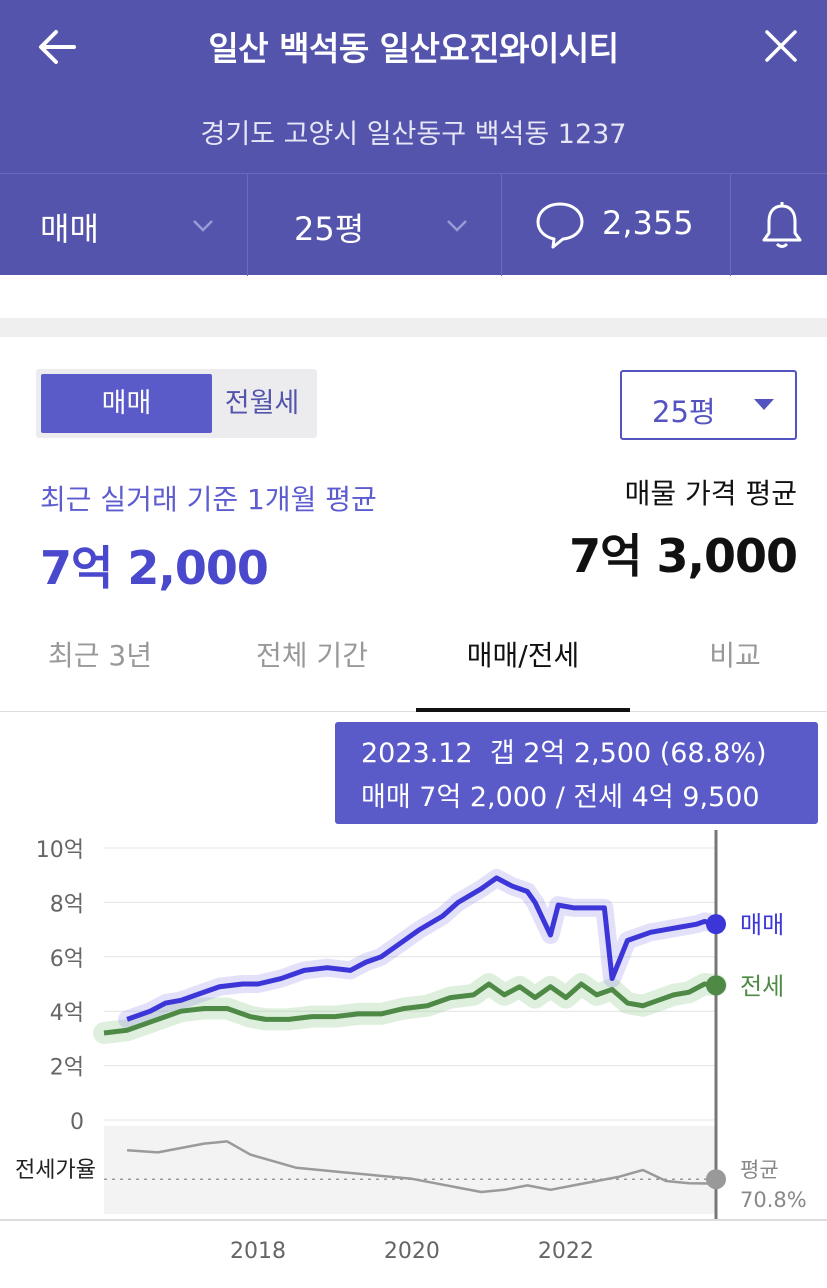 Image resolution: width=827 pixels, height=1288 pixels. What do you see at coordinates (67, 904) in the screenshot?
I see `y-tick-label: 8억` at bounding box center [67, 904].